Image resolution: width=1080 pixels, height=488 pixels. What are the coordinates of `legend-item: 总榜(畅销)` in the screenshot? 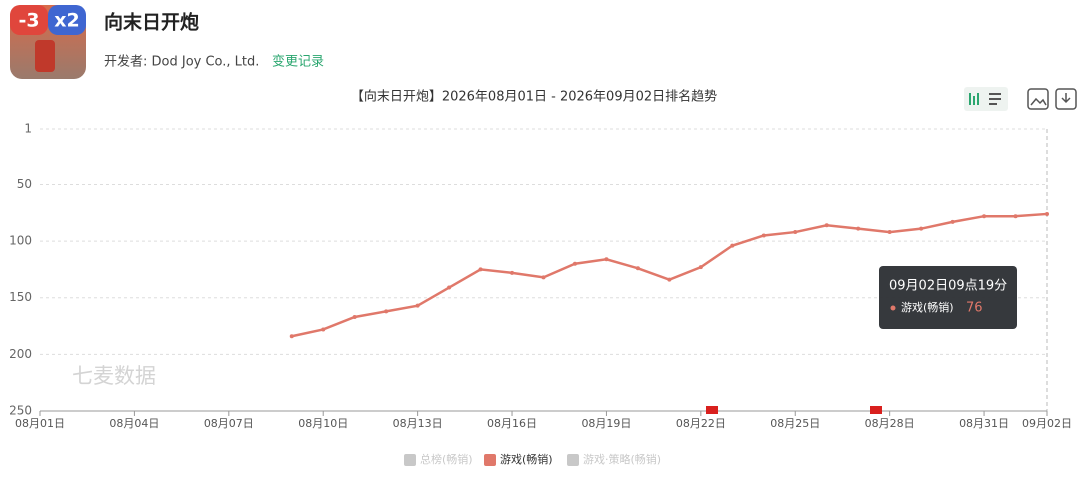 It's located at (438, 459).